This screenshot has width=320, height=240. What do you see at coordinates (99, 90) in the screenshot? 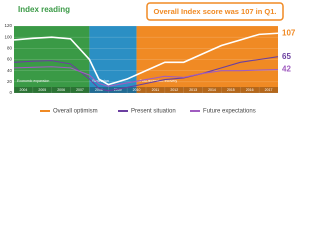
I see `x-tick-label: 2008` at bounding box center [99, 90].